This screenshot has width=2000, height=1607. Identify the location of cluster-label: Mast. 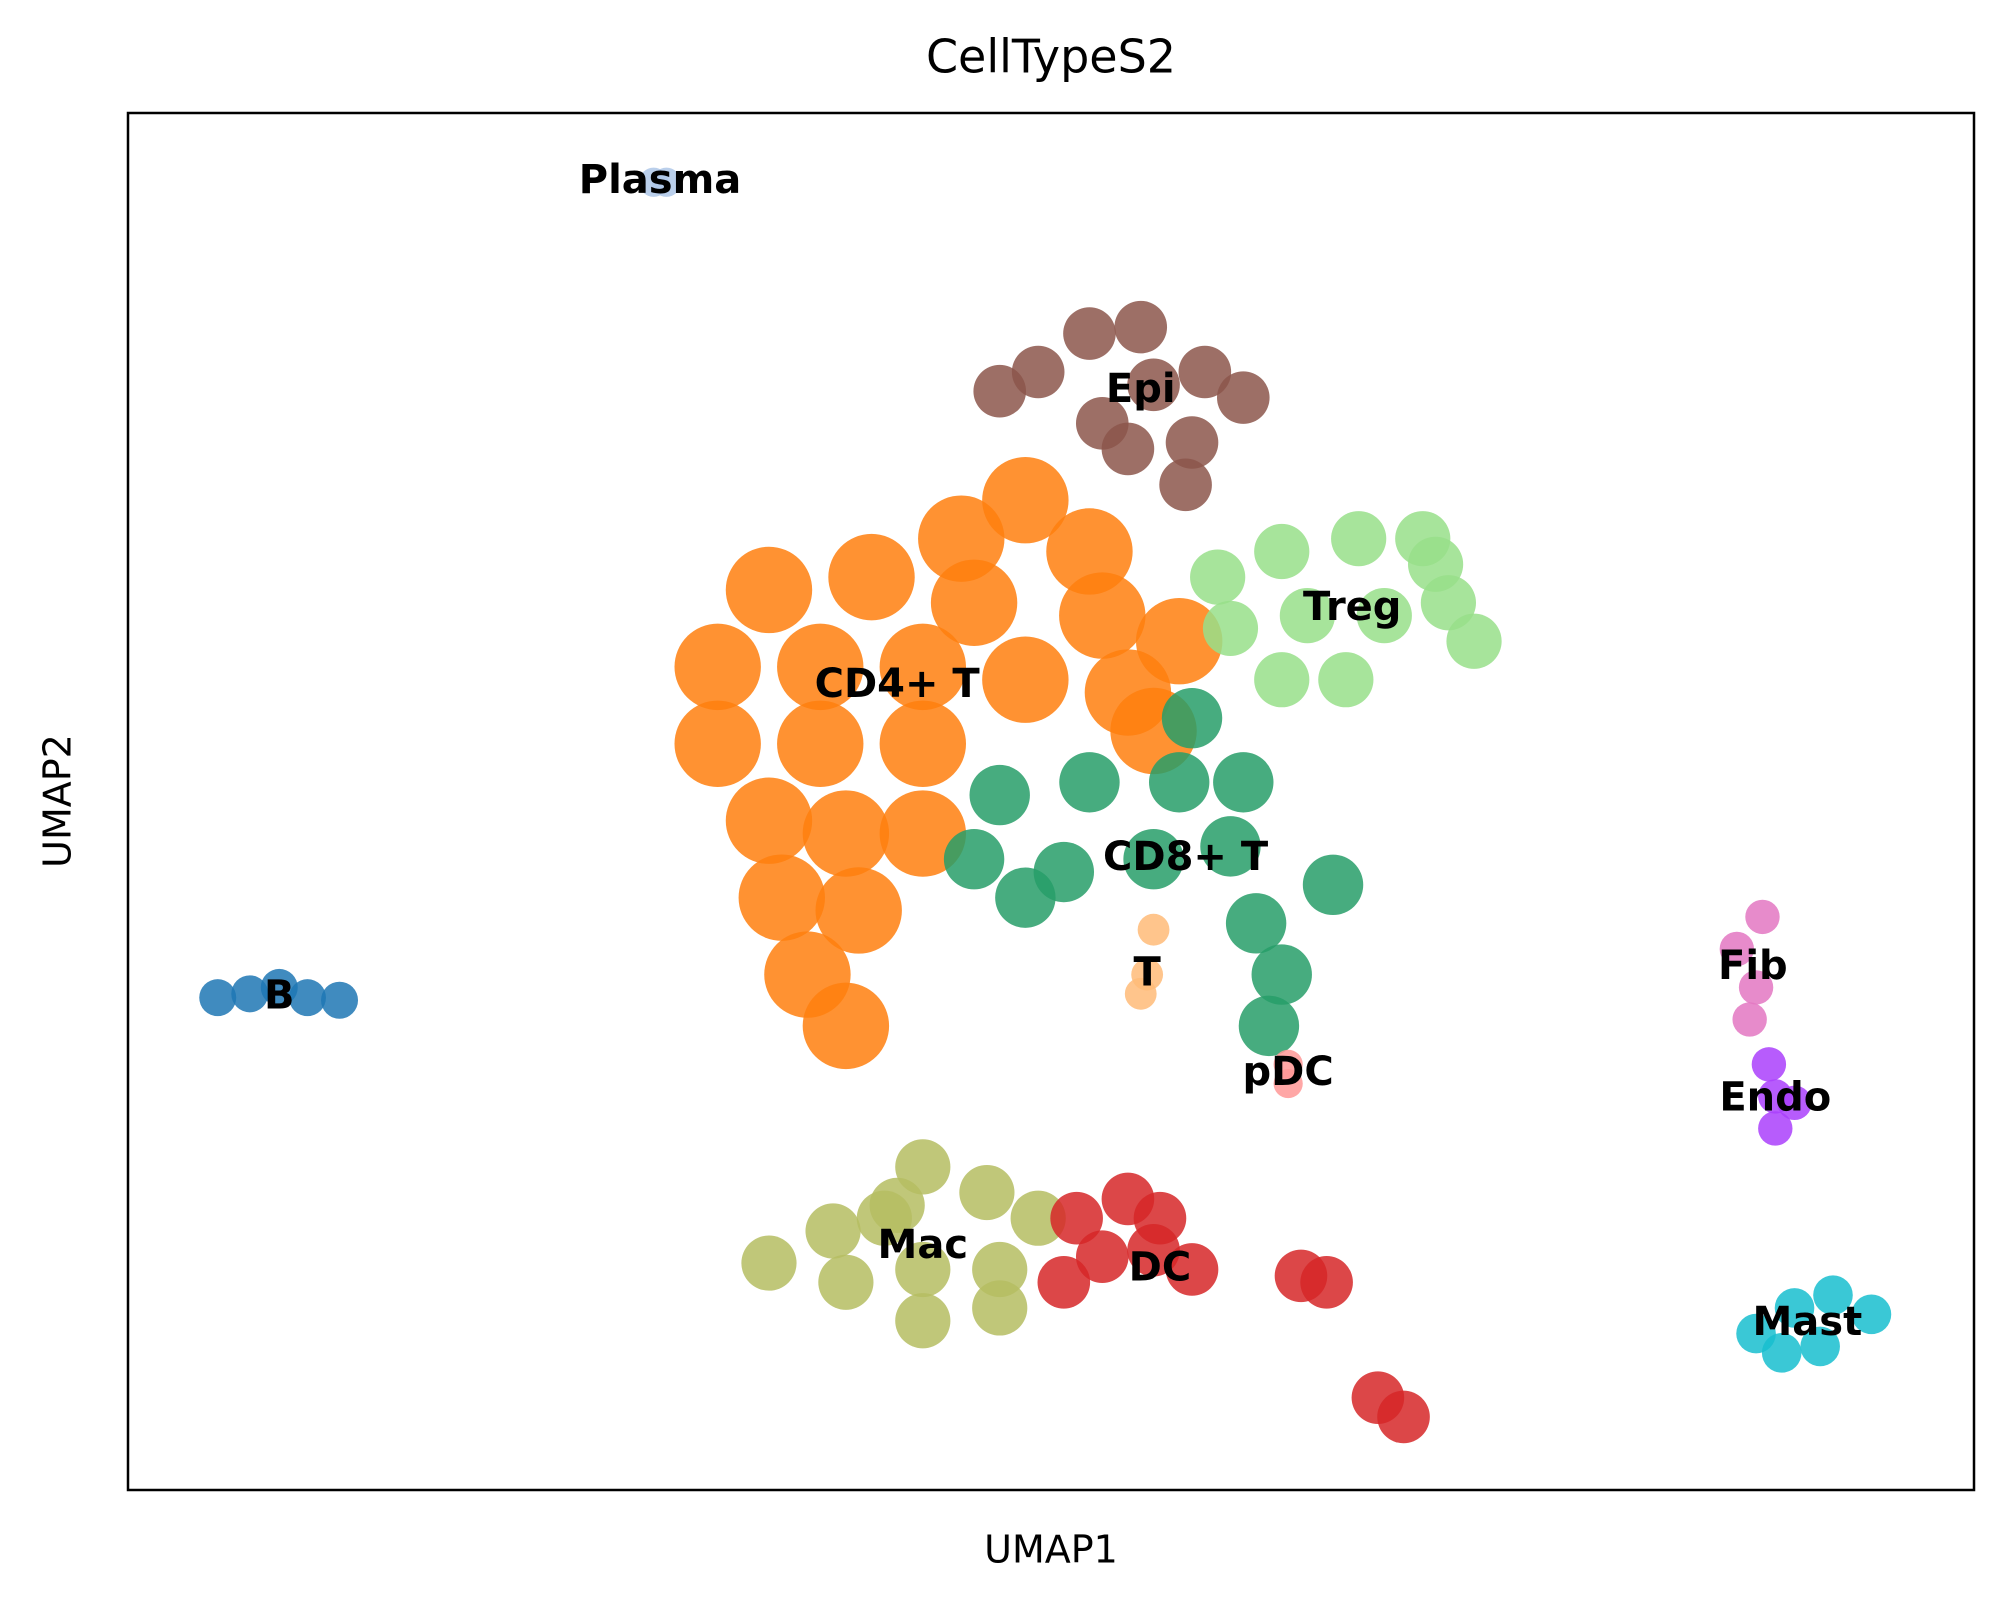
(1807, 1322).